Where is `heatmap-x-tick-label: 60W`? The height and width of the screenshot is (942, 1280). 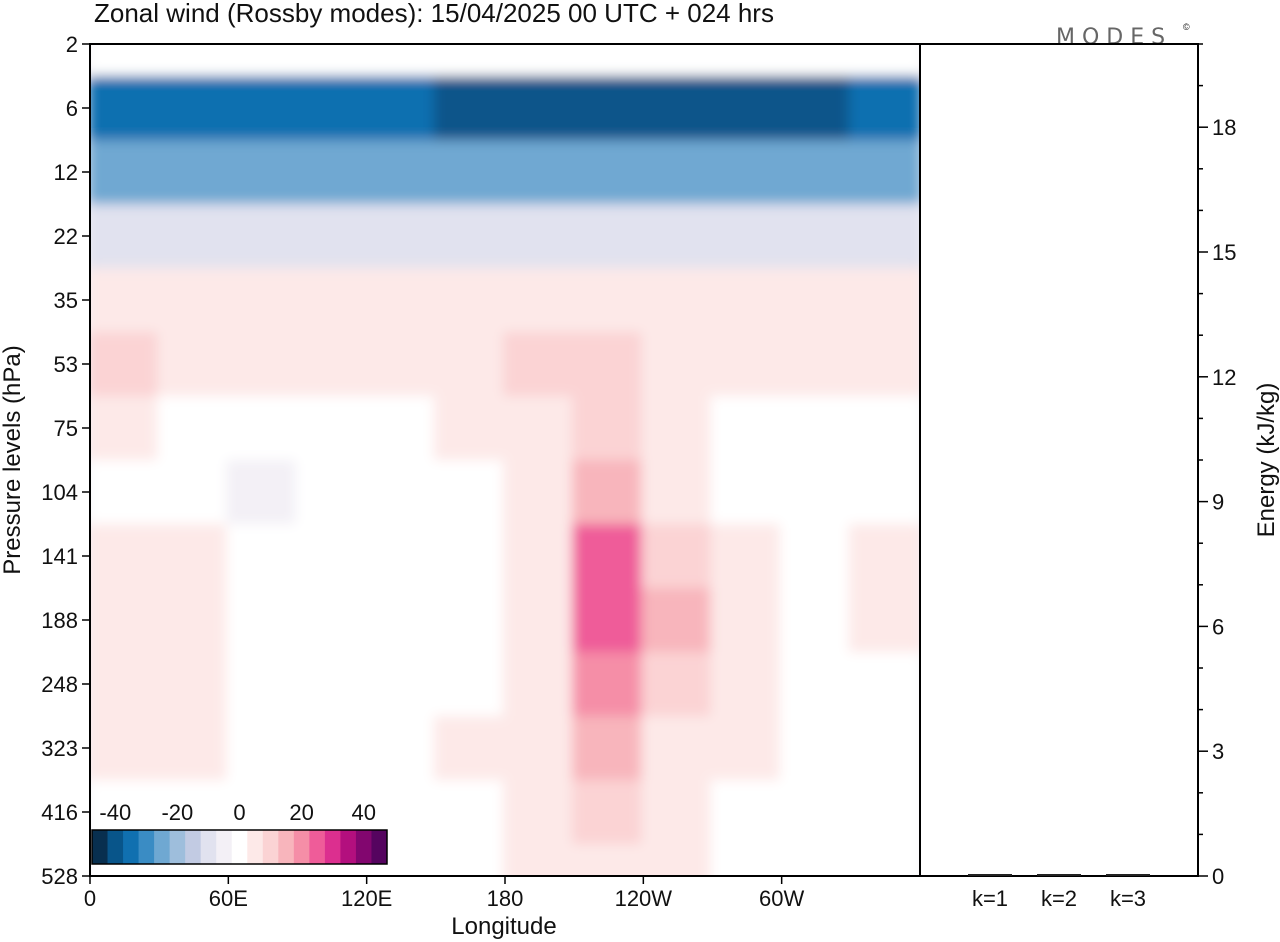
heatmap-x-tick-label: 60W is located at coordinates (781, 898).